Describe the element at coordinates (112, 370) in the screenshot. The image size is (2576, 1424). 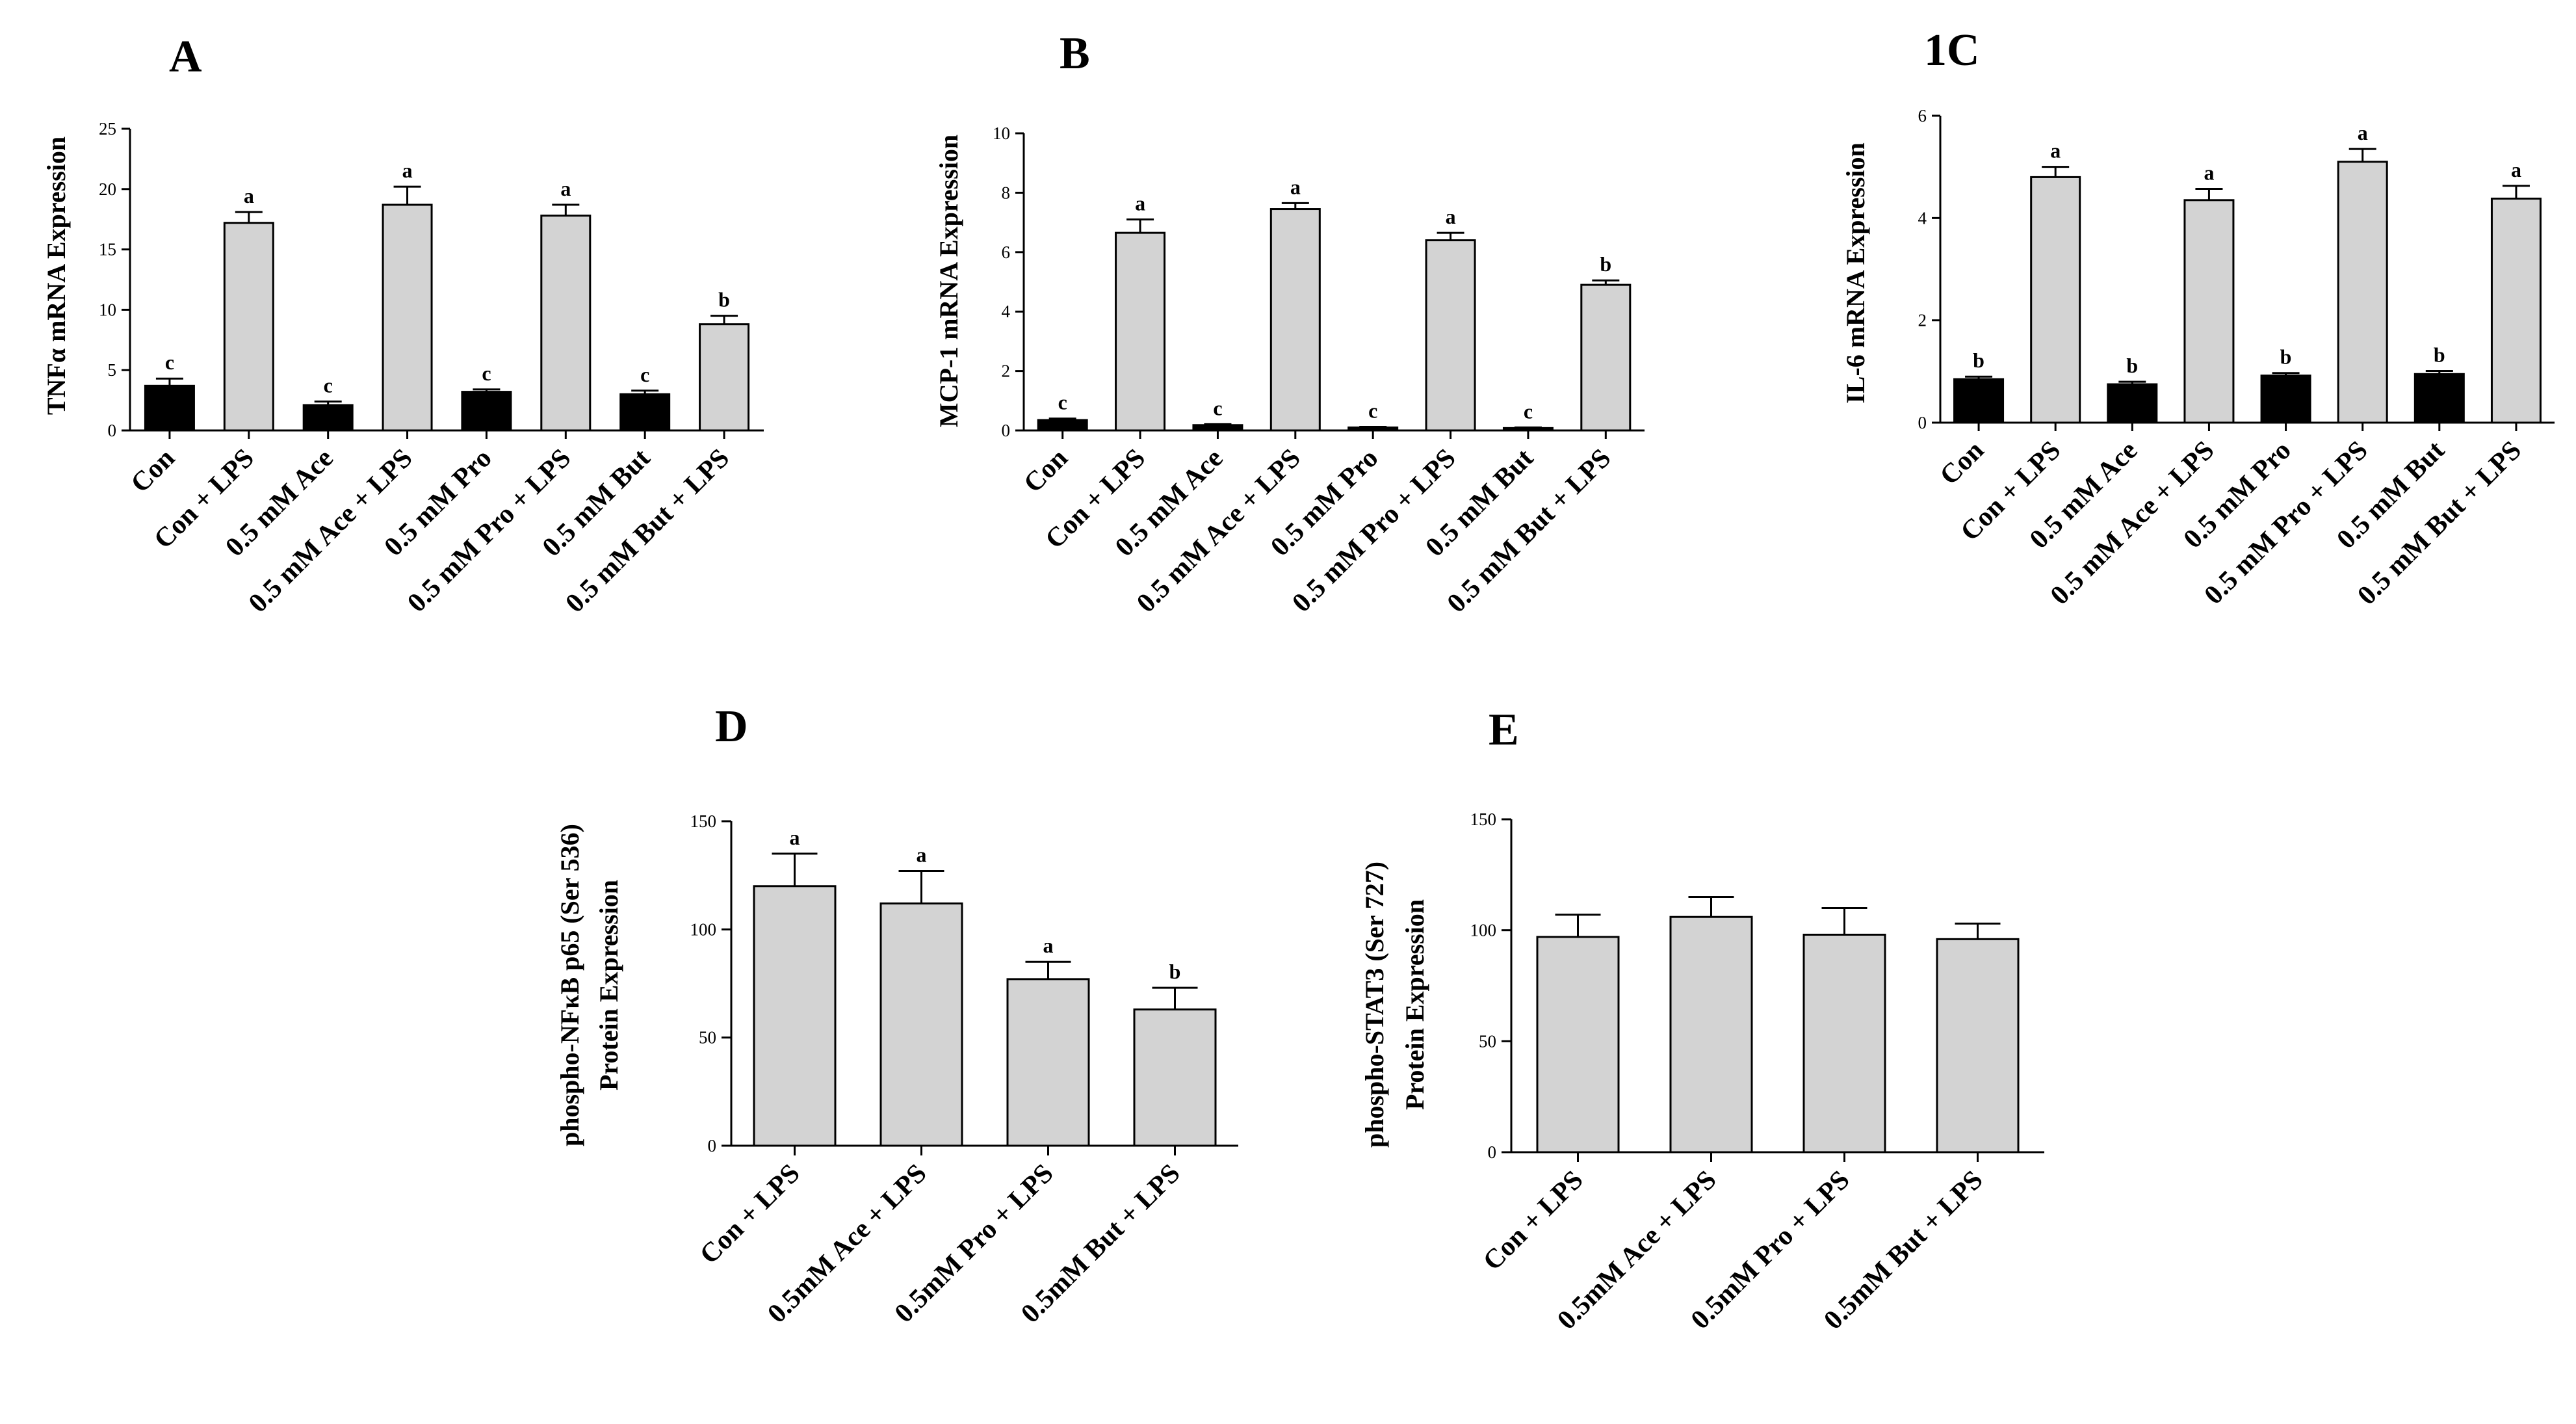
I see `y-tick-label: 5` at that location.